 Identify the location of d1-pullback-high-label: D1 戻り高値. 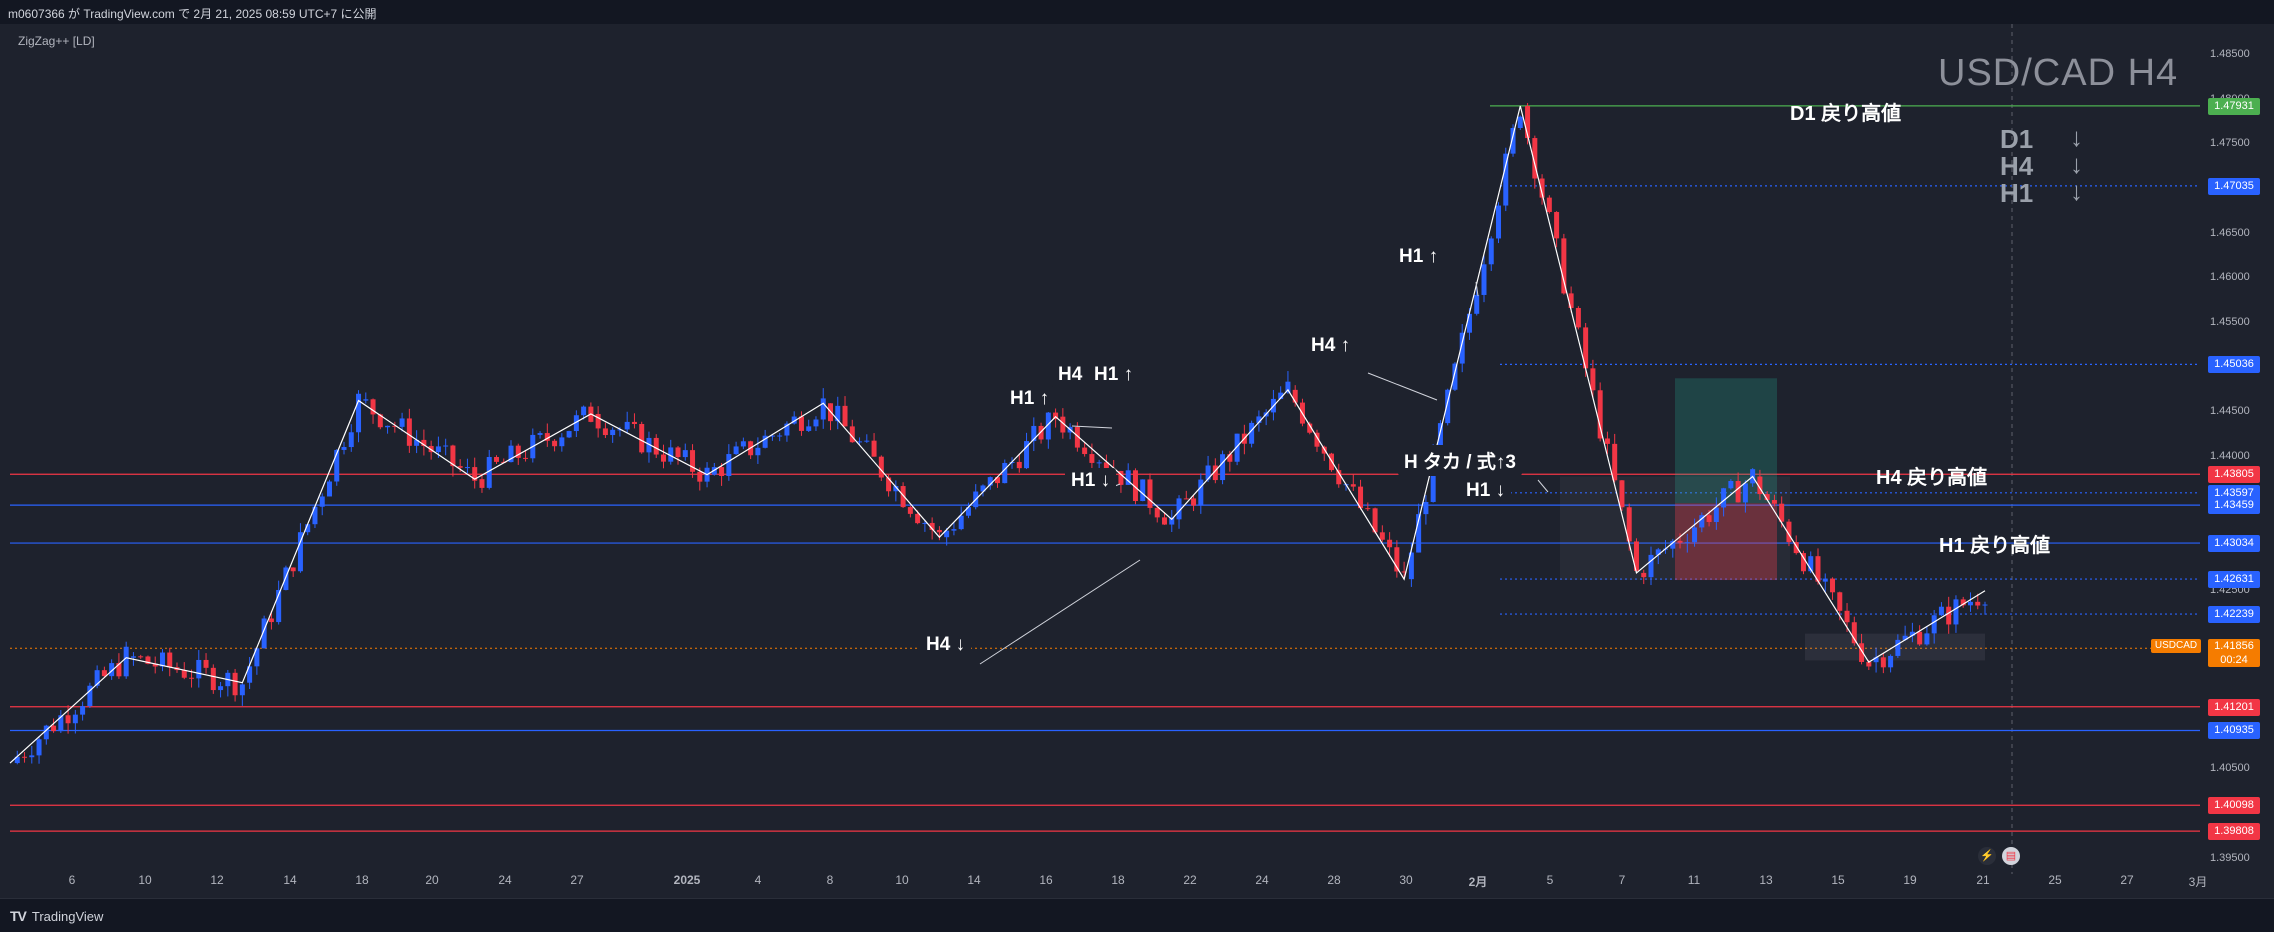
(1846, 114).